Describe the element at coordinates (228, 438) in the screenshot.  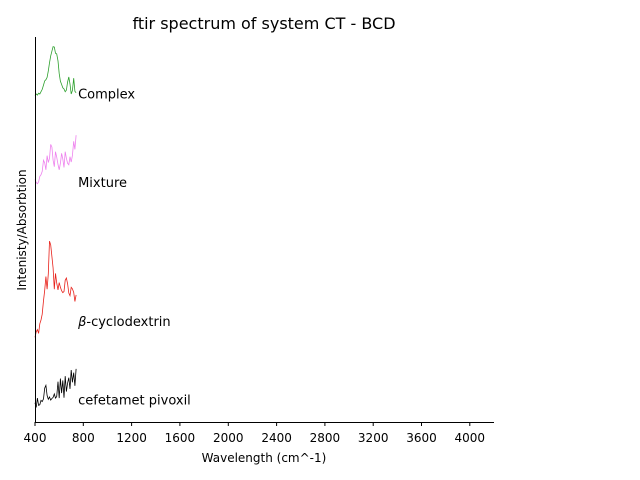
I see `x-tick-label: 2000` at that location.